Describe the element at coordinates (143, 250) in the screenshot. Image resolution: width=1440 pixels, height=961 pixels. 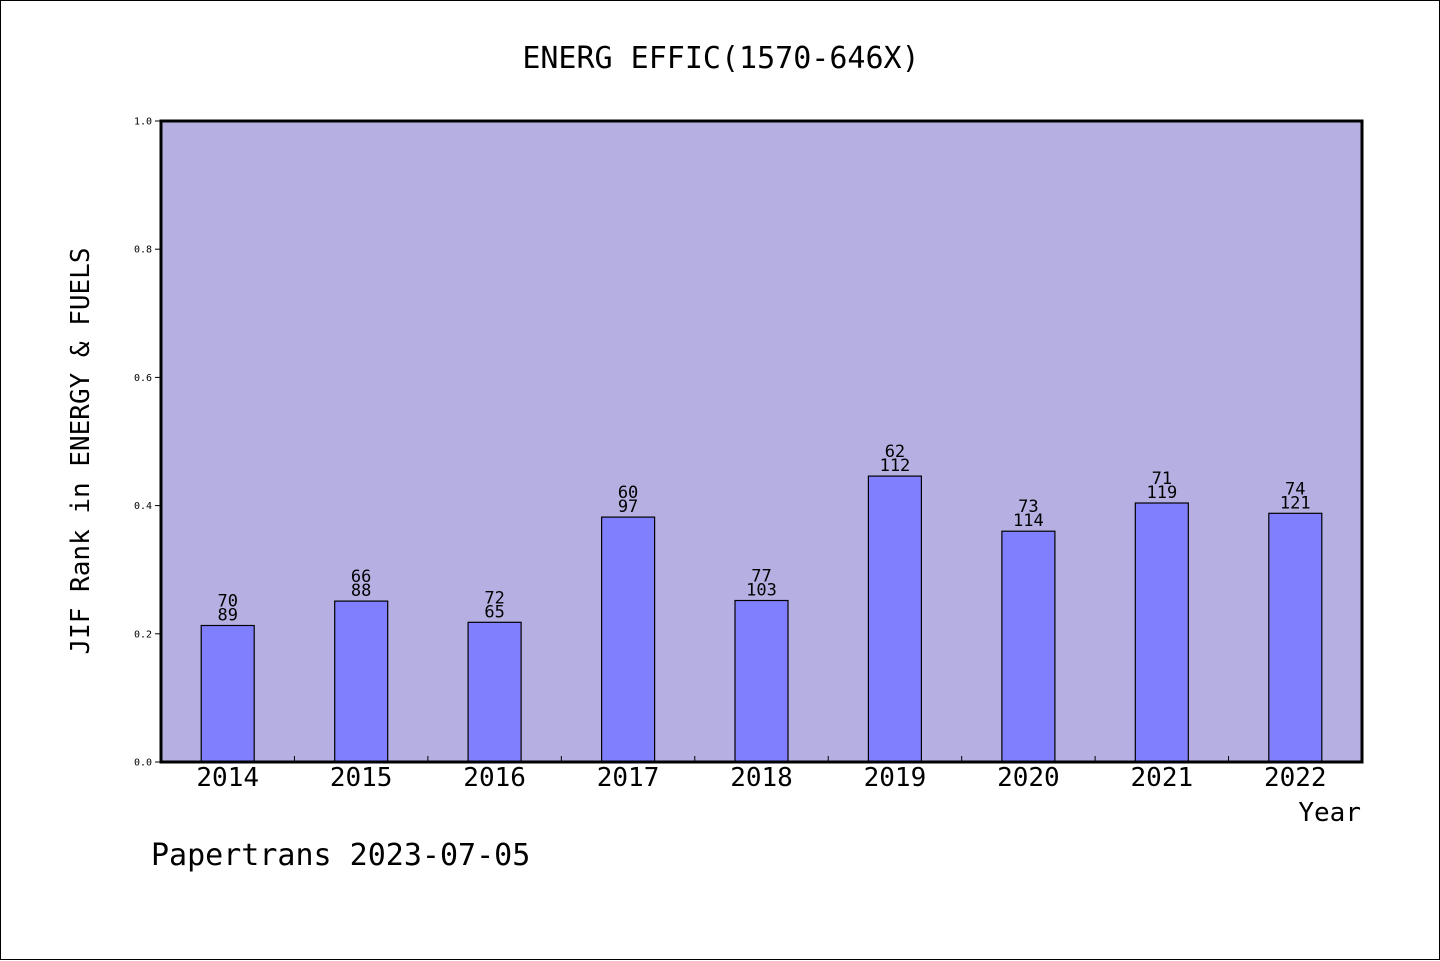
I see `y-tick-label-0.8: 0.8` at that location.